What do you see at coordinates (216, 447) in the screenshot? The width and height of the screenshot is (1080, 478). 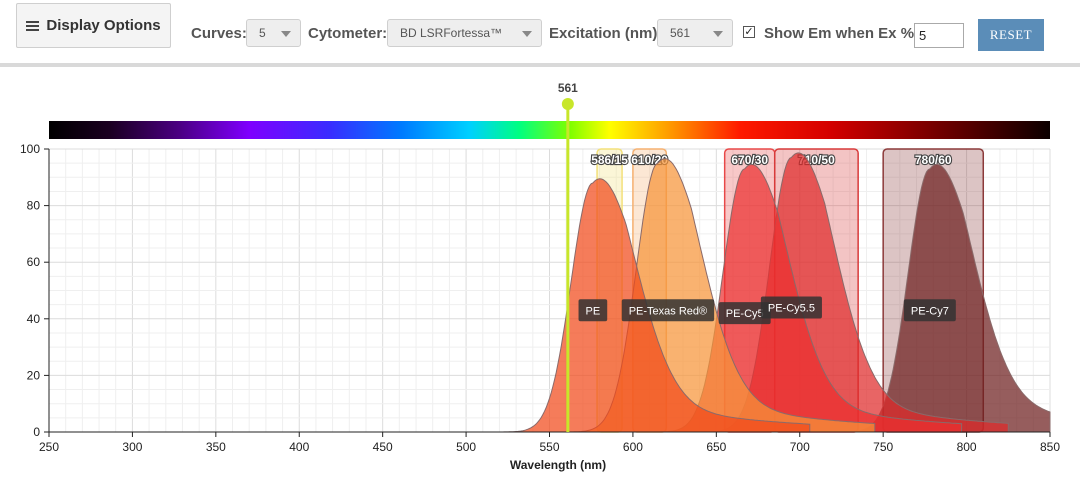 I see `x-tick-label: 350` at bounding box center [216, 447].